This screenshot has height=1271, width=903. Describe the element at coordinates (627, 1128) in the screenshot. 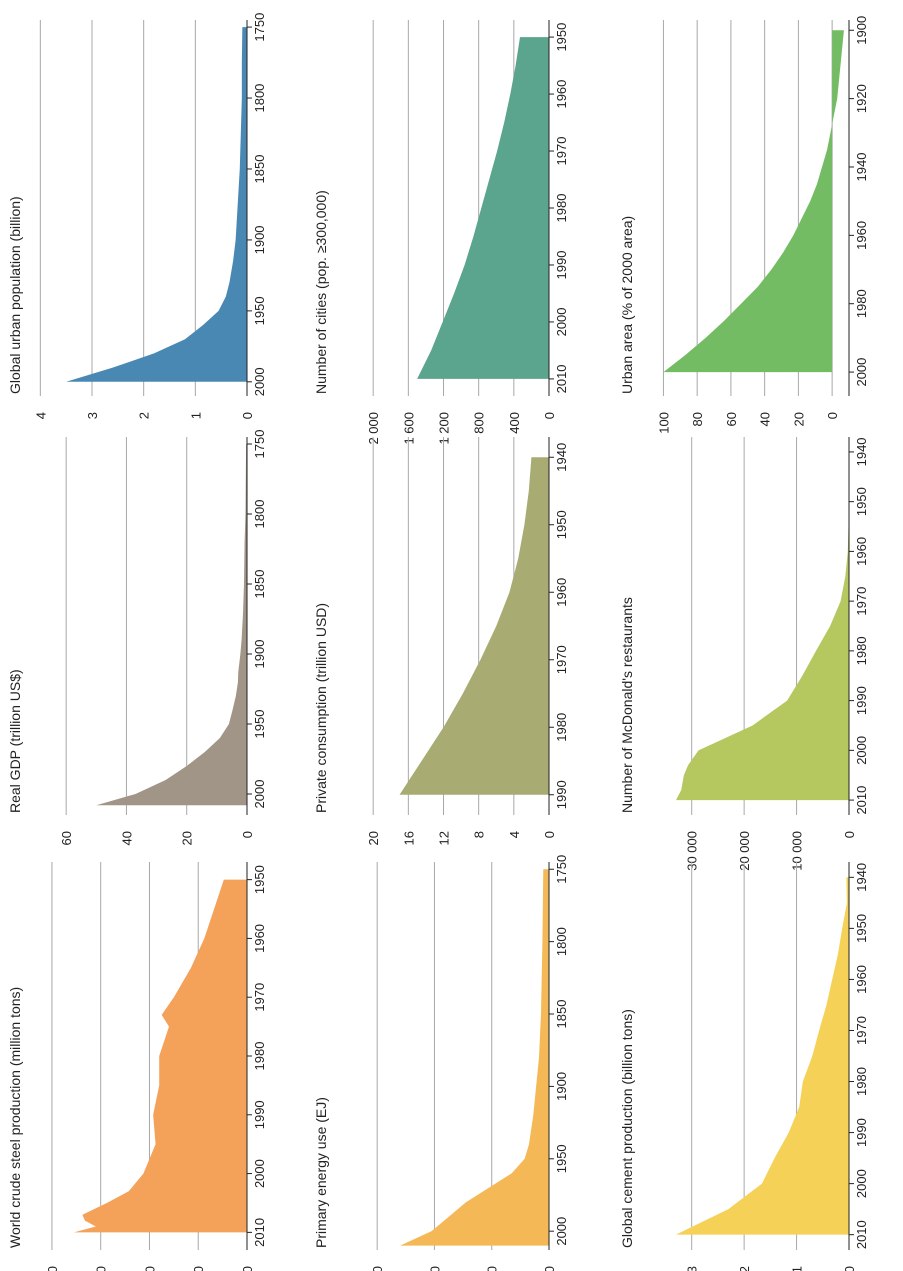

I see `panel-title: Global cement production (billion tons)` at that location.